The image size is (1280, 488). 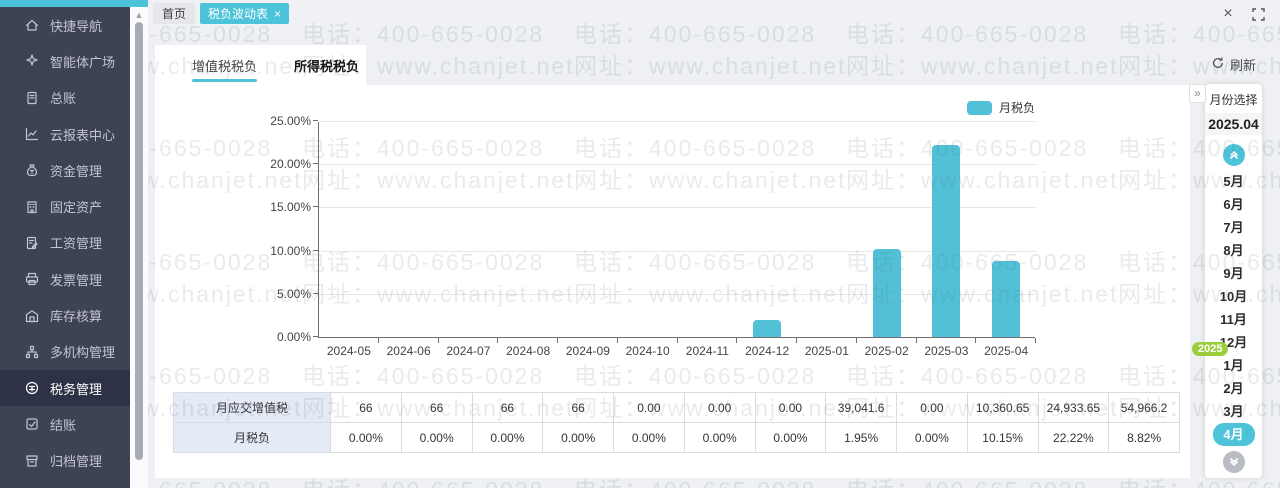 I want to click on sidebar-item-fixed-assets: 固定资产, so click(x=65, y=206).